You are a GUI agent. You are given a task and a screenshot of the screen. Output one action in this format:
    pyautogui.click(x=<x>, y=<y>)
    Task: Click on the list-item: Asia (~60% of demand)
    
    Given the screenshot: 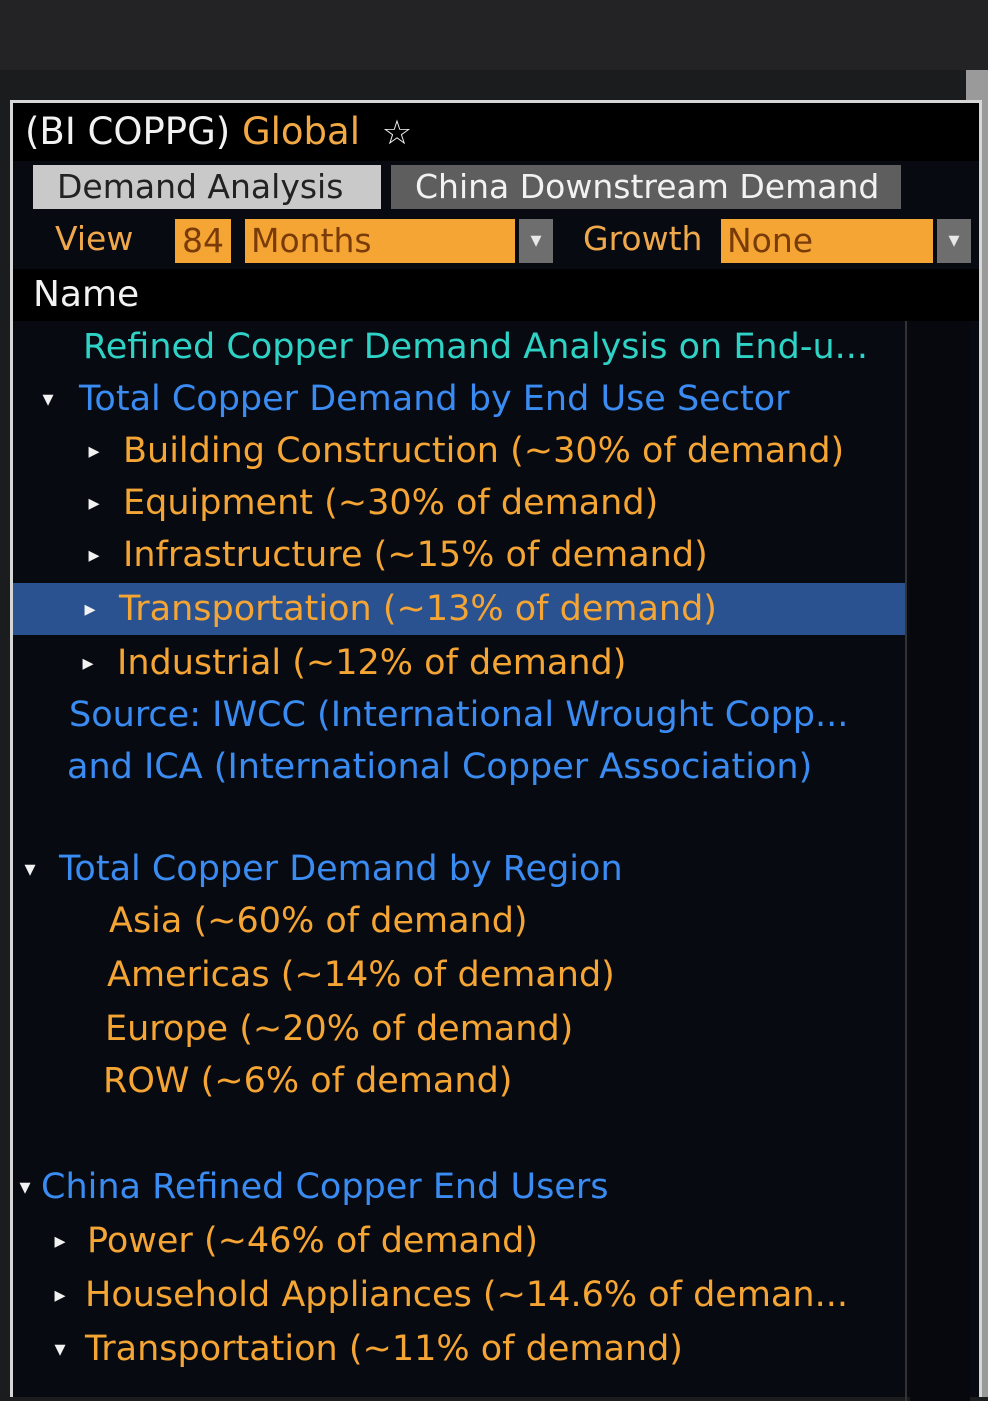 What is the action you would take?
    pyautogui.click(x=459, y=921)
    